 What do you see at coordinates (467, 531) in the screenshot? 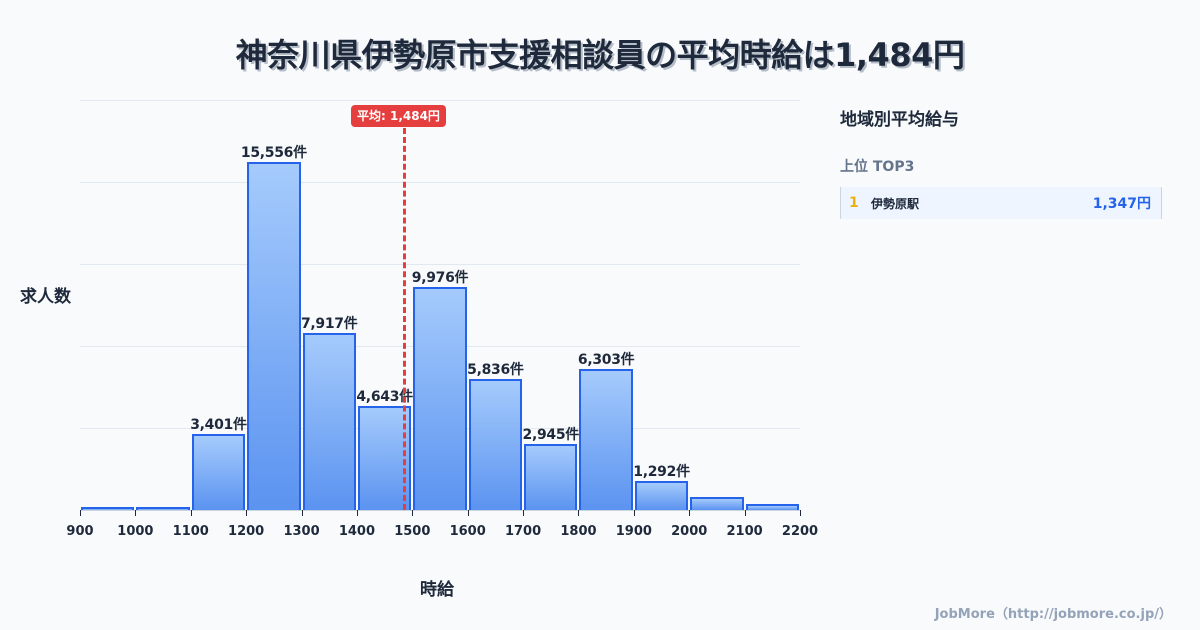
I see `x-tick-label: 1600` at bounding box center [467, 531].